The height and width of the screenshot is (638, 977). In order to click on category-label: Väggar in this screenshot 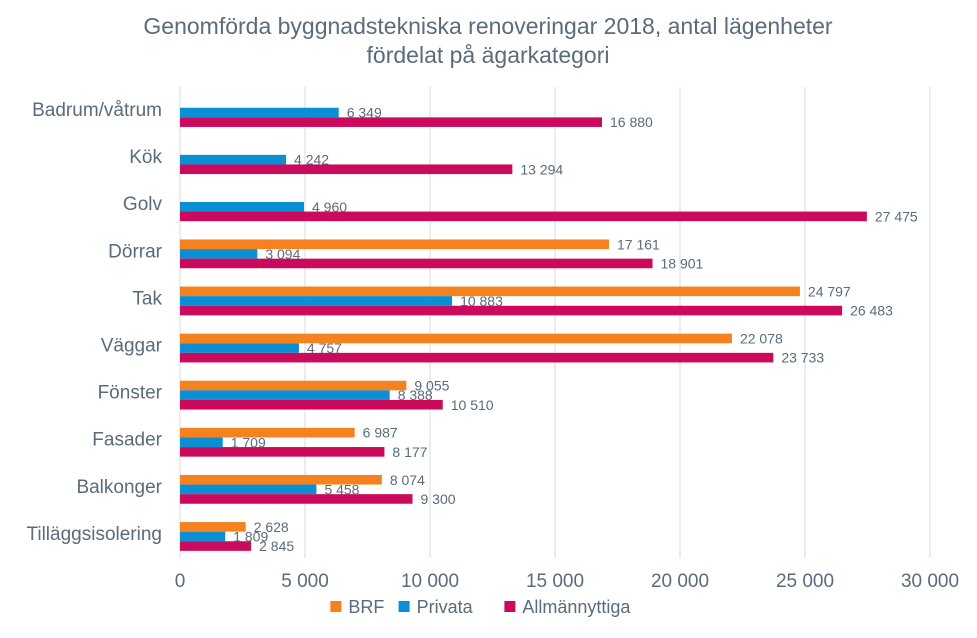, I will do `click(132, 346)`.